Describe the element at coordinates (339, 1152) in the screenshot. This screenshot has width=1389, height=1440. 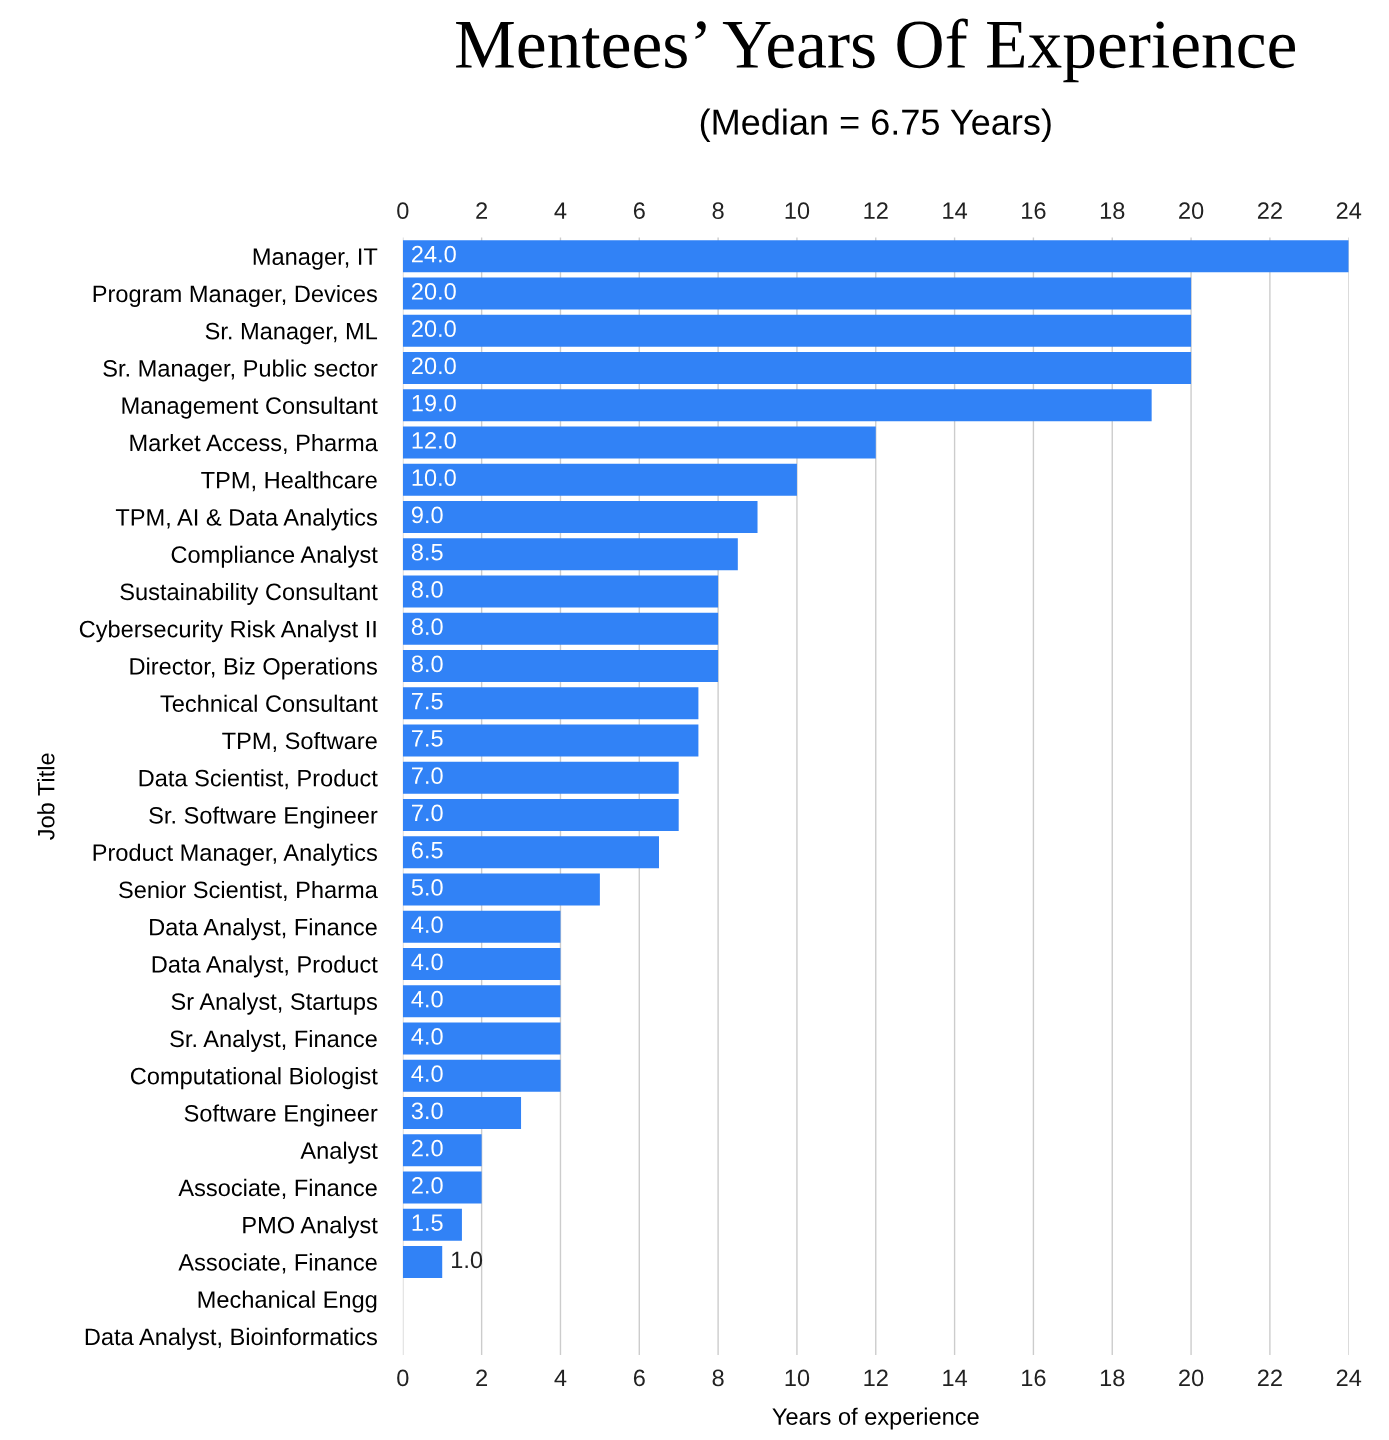
I see `y-tick-label: Analyst` at that location.